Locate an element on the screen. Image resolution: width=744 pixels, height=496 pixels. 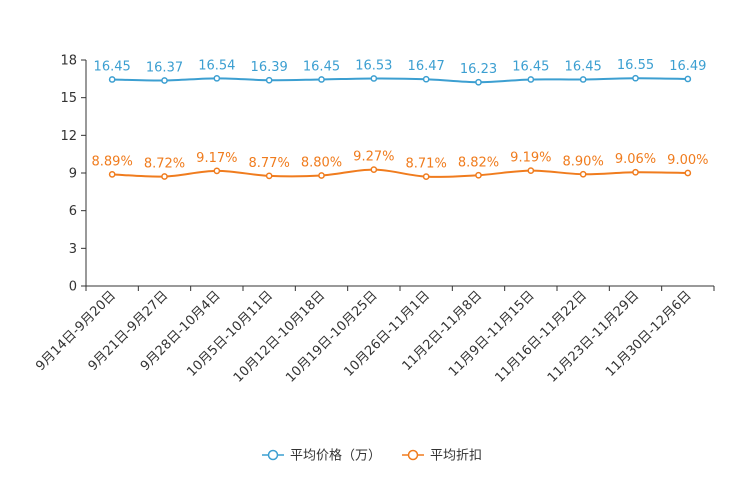
data-label-1: 16.53 is located at coordinates (373, 65).